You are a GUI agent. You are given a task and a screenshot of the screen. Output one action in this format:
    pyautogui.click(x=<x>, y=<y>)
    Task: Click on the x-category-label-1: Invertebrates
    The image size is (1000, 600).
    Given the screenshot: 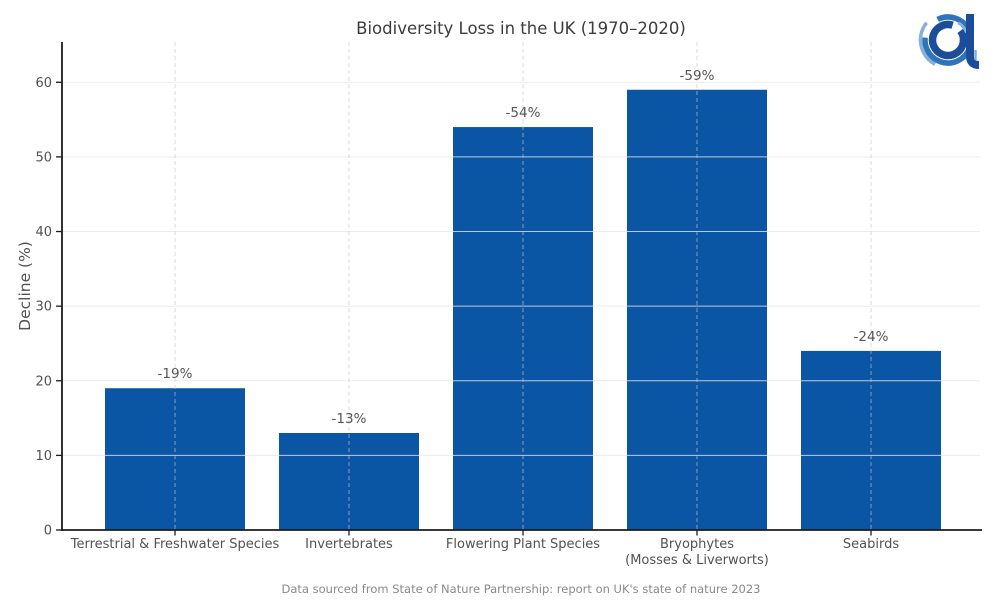 What is the action you would take?
    pyautogui.click(x=349, y=544)
    